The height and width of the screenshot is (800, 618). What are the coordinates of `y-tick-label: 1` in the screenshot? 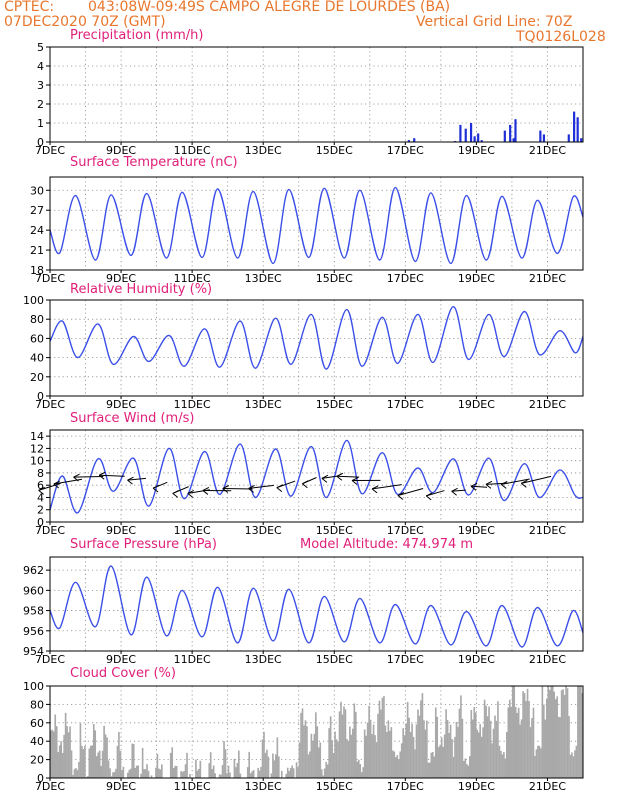 It's located at (40, 123).